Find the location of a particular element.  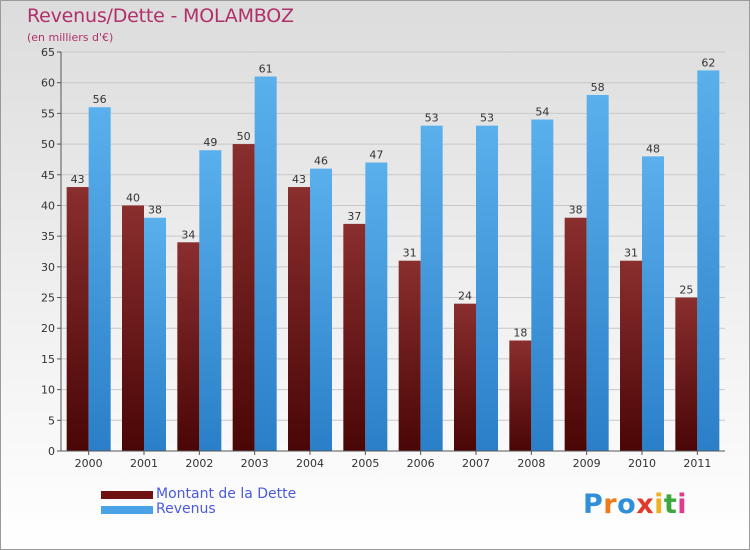

y-tick-label: 40 is located at coordinates (48, 205).